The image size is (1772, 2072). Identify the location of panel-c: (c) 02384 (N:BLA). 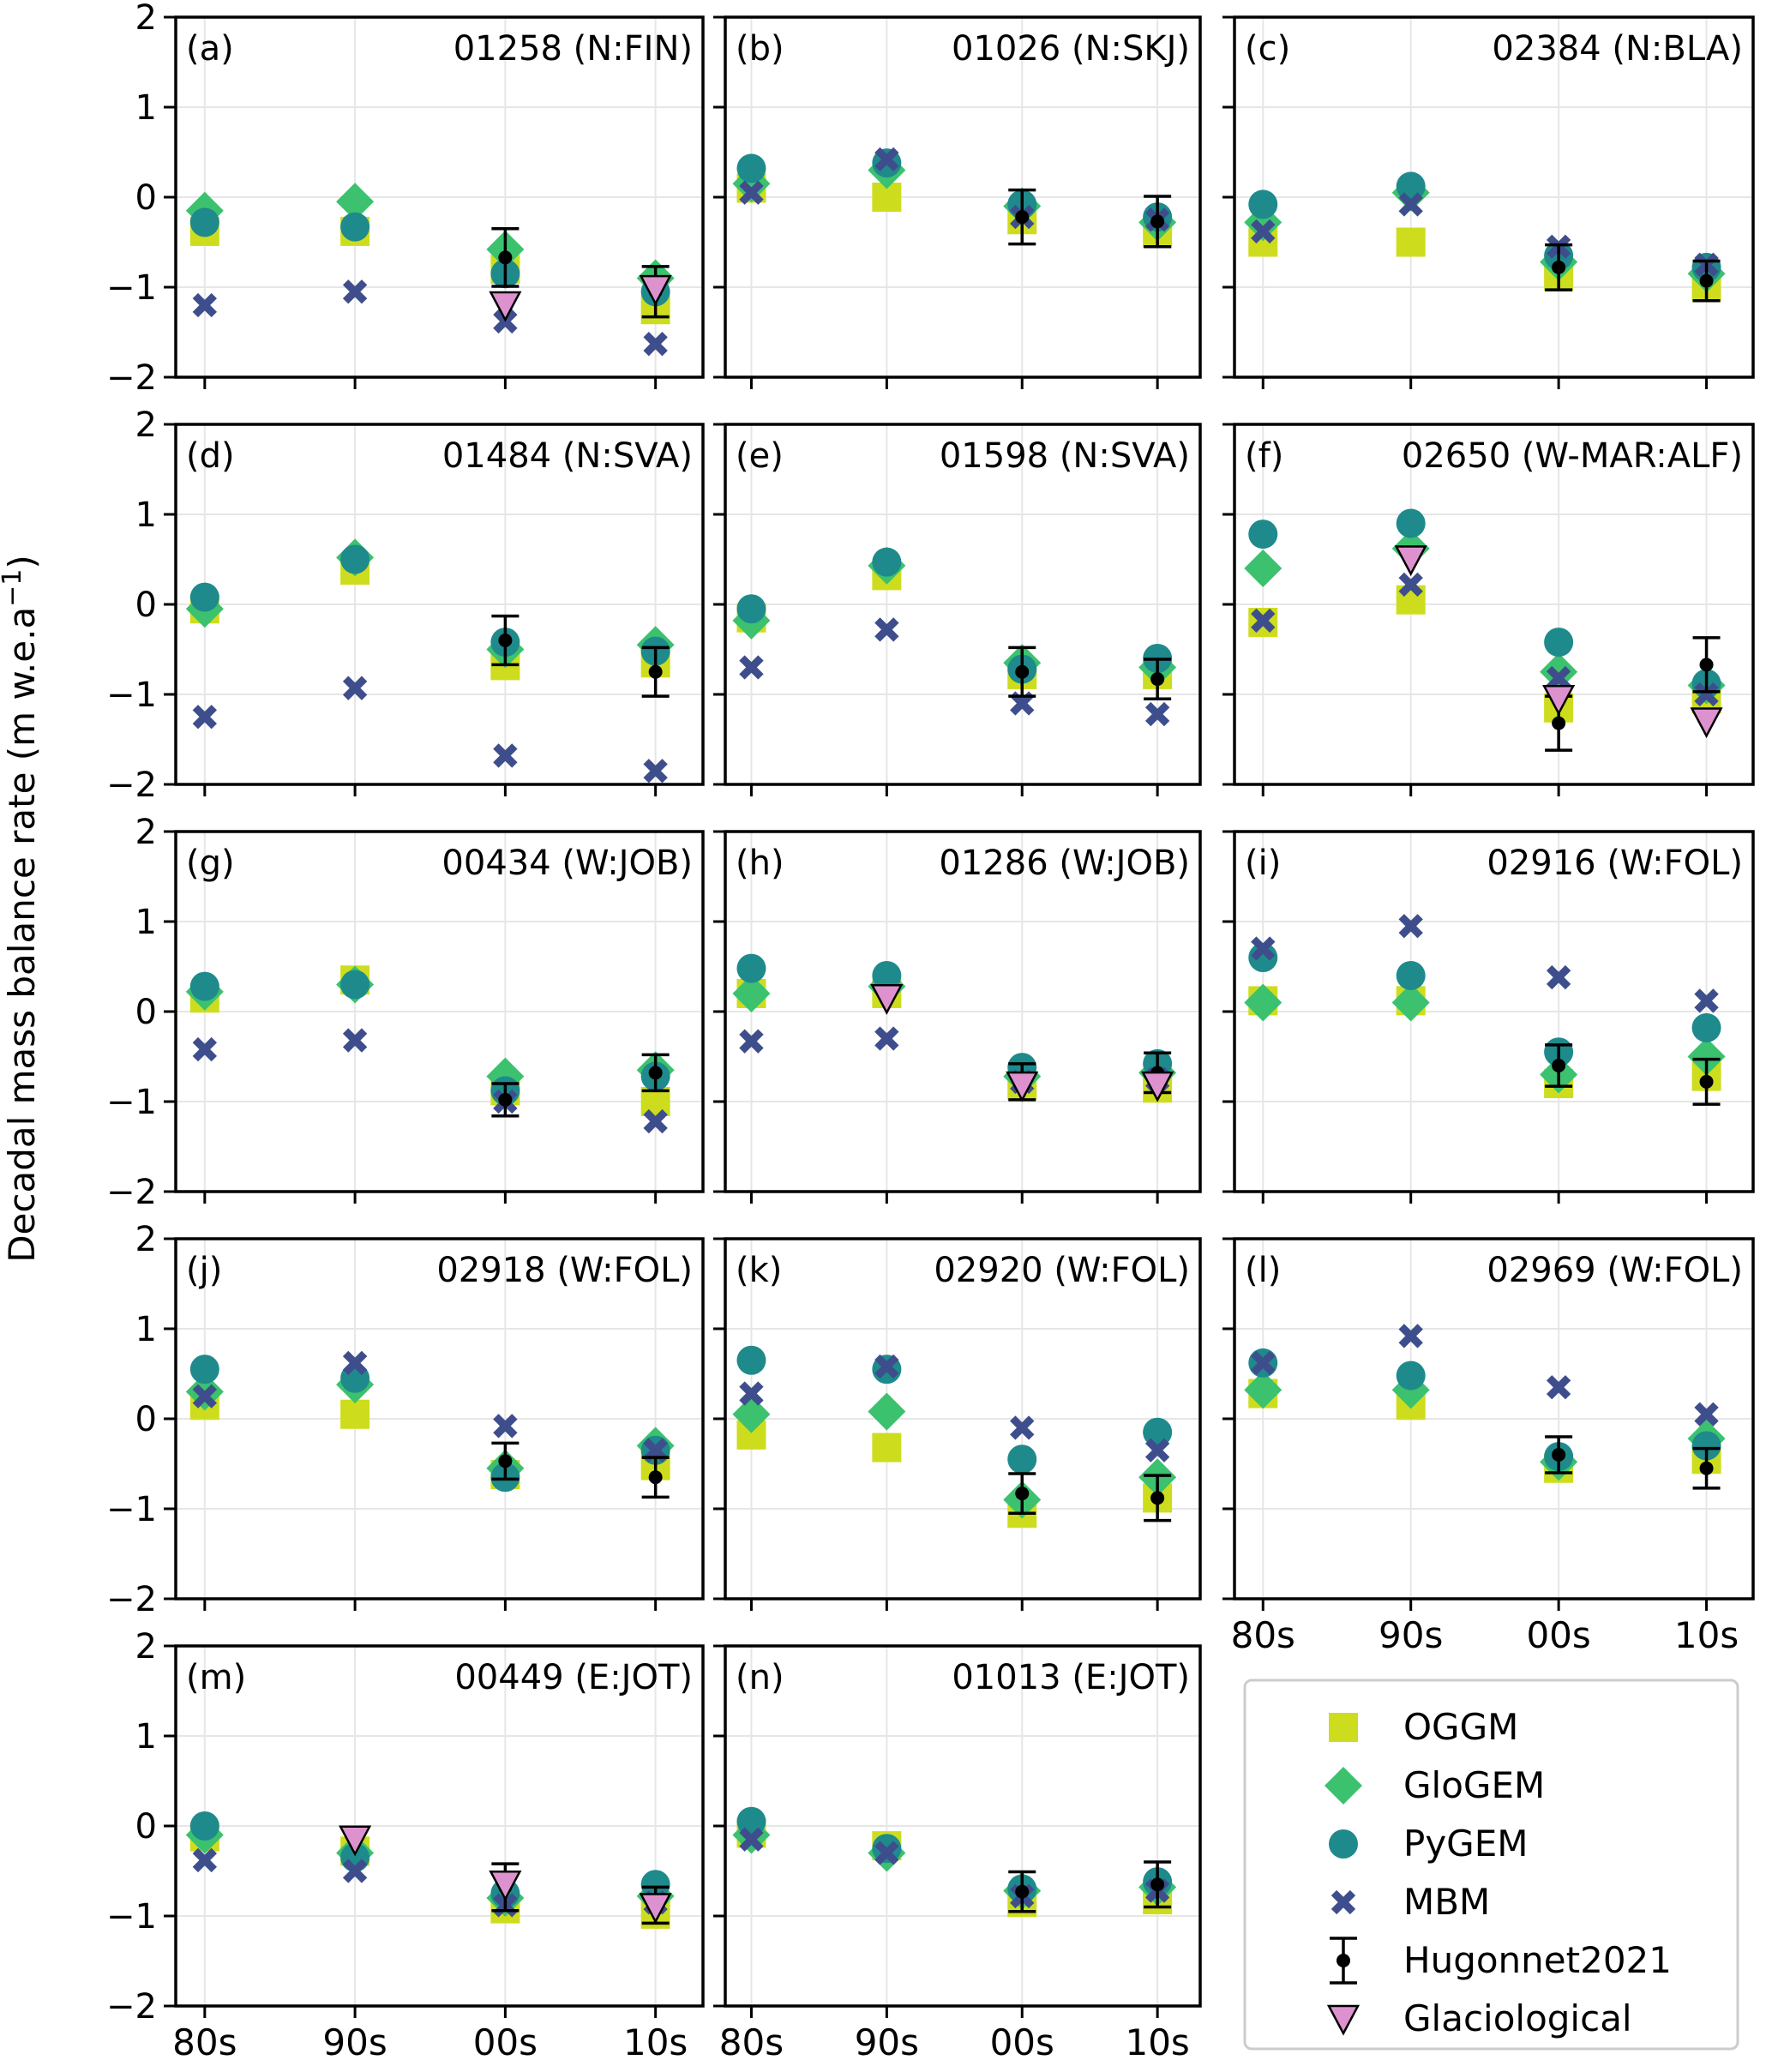
(1488, 202).